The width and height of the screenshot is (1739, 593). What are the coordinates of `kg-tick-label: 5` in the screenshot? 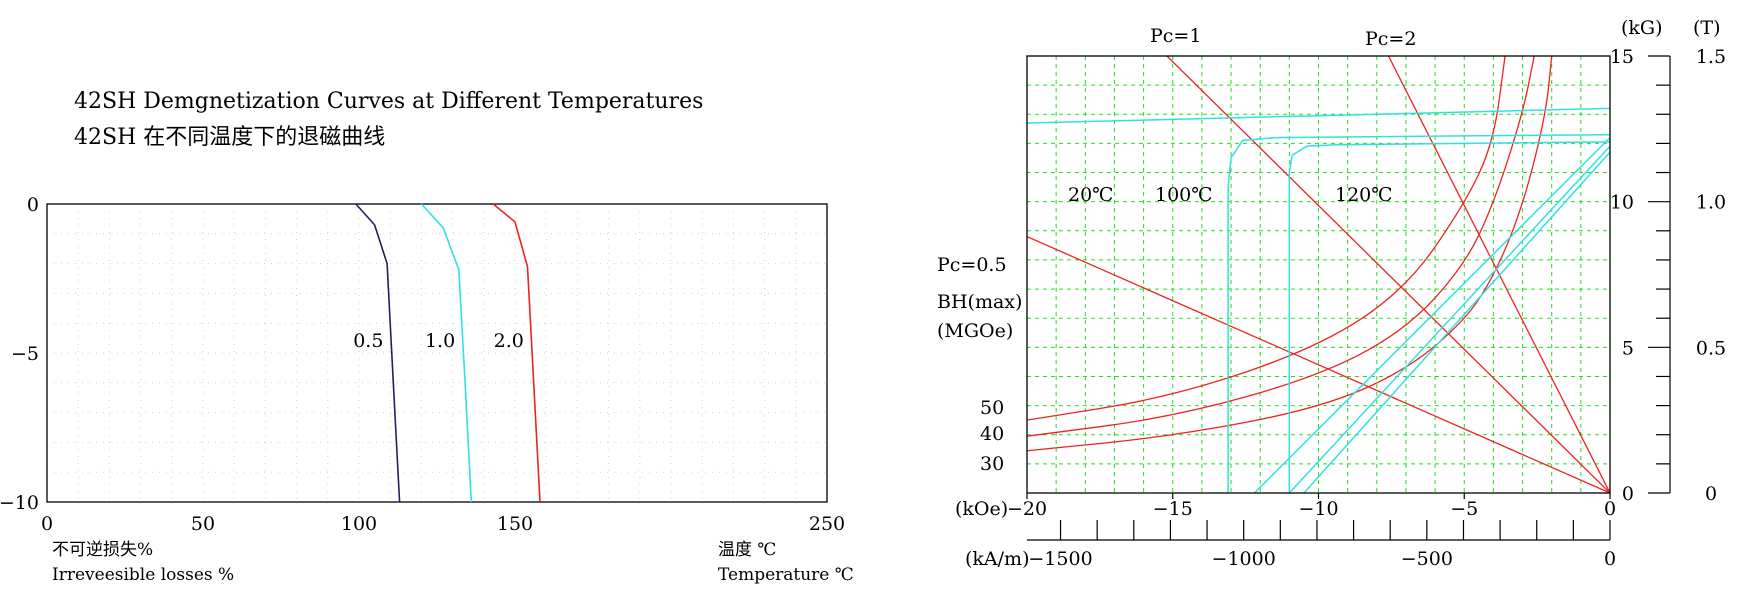 It's located at (1628, 348).